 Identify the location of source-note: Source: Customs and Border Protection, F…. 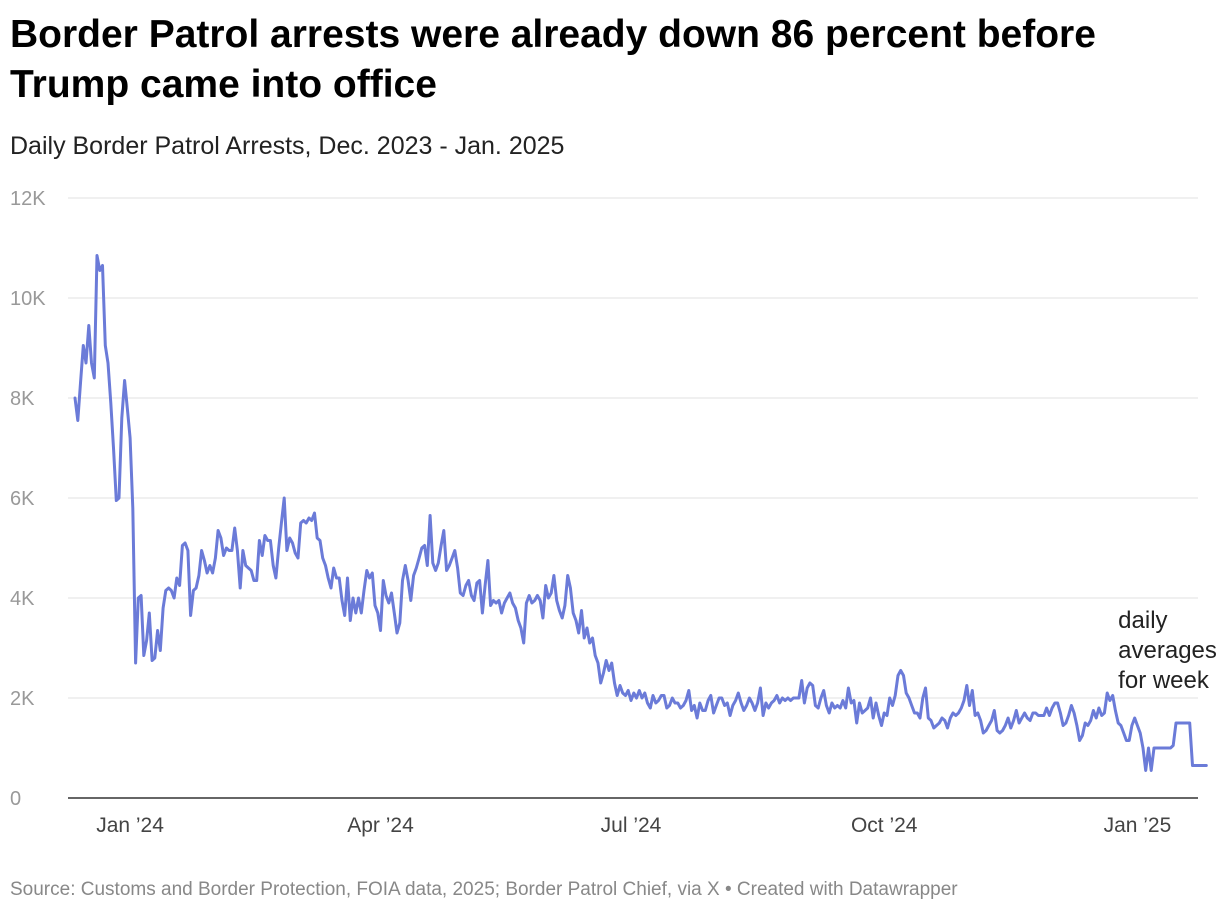
(484, 889).